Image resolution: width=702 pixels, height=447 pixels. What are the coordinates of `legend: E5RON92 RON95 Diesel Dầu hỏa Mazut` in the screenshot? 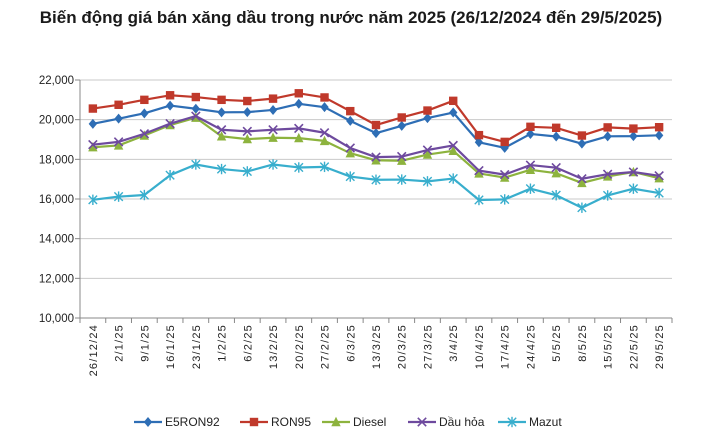 It's located at (348, 422).